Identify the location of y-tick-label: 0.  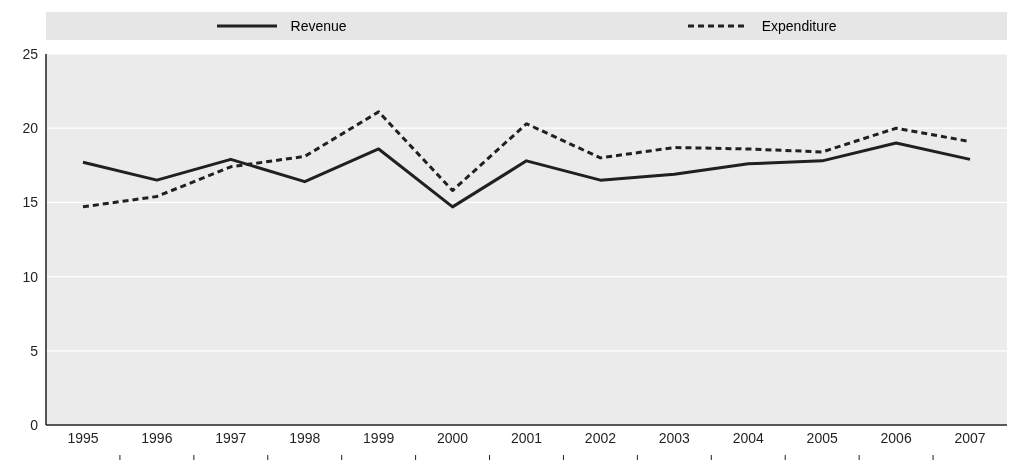
(34, 424).